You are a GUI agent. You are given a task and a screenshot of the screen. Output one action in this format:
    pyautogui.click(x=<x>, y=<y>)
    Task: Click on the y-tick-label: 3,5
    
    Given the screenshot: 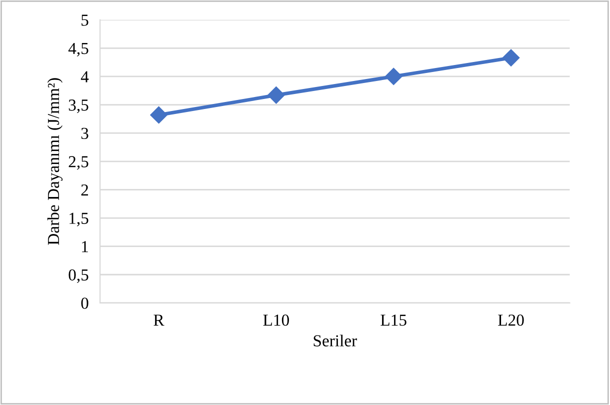 What is the action you would take?
    pyautogui.click(x=78, y=107)
    